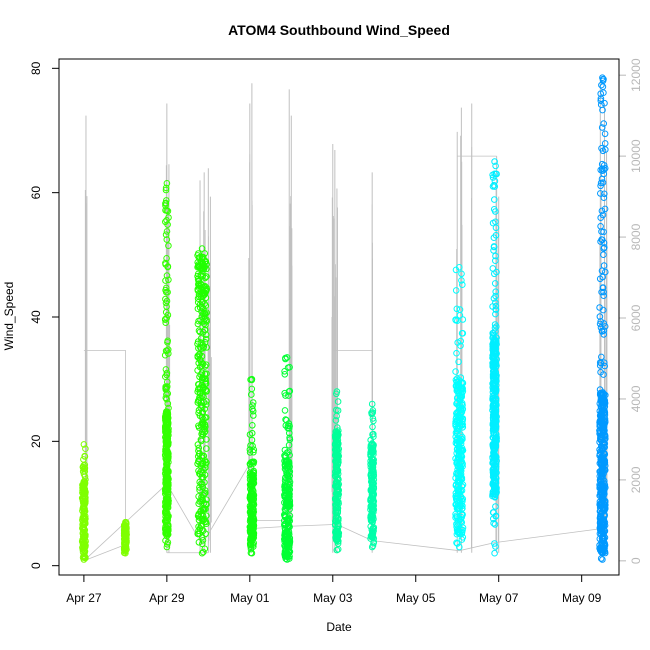 The height and width of the screenshot is (650, 650). I want to click on x-tick-label: May 07, so click(499, 598).